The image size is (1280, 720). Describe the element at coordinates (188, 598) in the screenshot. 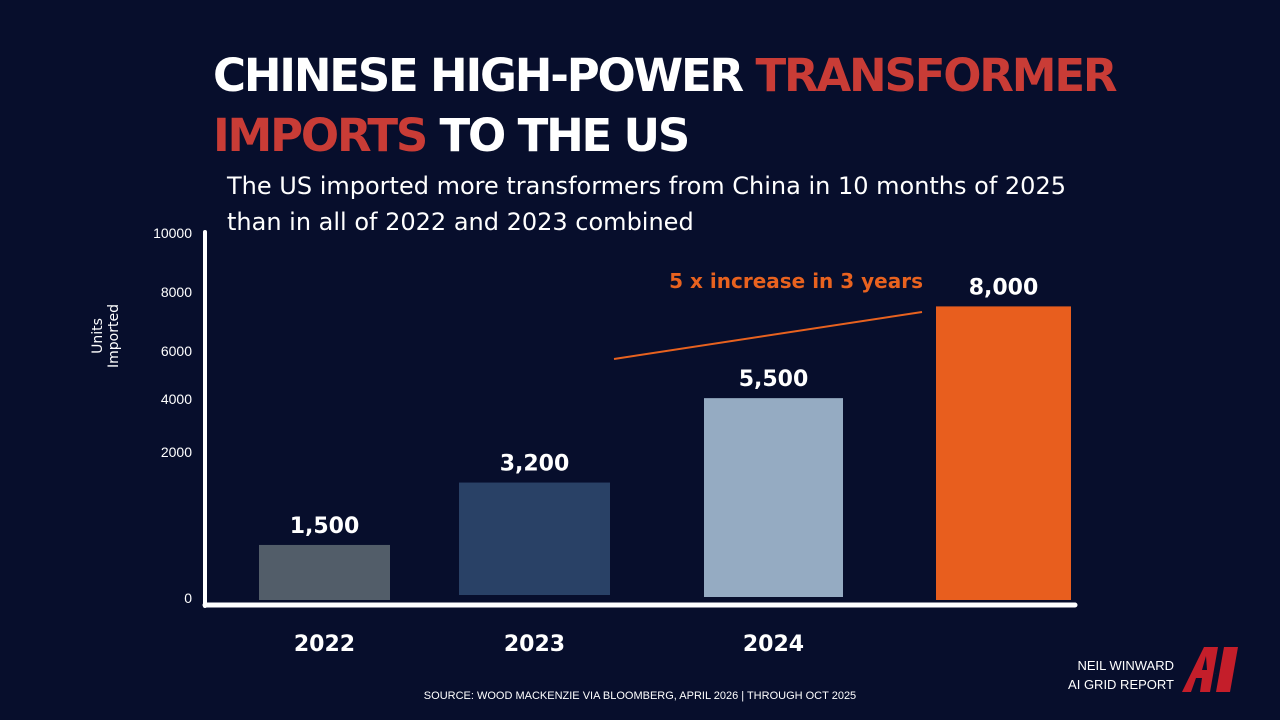

I see `y-tick-label: 0` at that location.